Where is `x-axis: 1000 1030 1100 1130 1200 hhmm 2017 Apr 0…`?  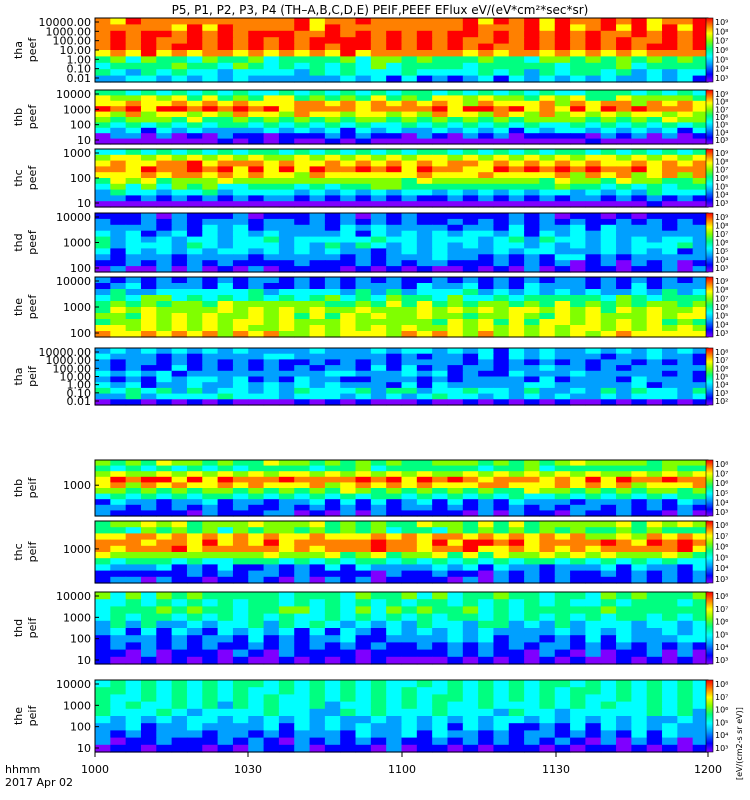
x-axis: 1000 1030 1100 1130 1200 hhmm 2017 Apr 0… is located at coordinates (363, 776).